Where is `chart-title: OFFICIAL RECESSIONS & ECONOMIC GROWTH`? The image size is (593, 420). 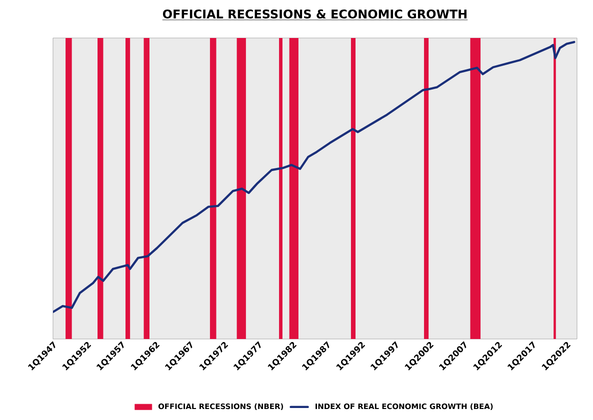 chart-title: OFFICIAL RECESSIONS & ECONOMIC GROWTH is located at coordinates (314, 14).